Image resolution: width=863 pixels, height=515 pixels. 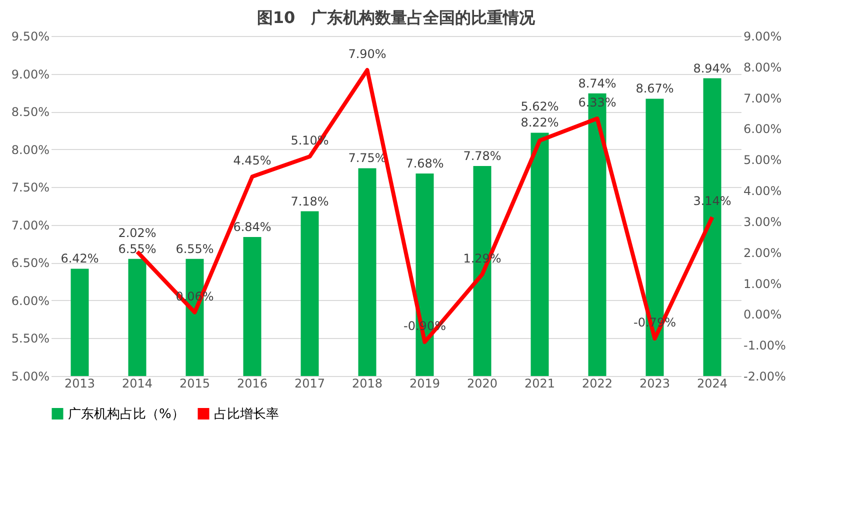 I want to click on y2-tick-label: 3.00%, so click(x=763, y=221).